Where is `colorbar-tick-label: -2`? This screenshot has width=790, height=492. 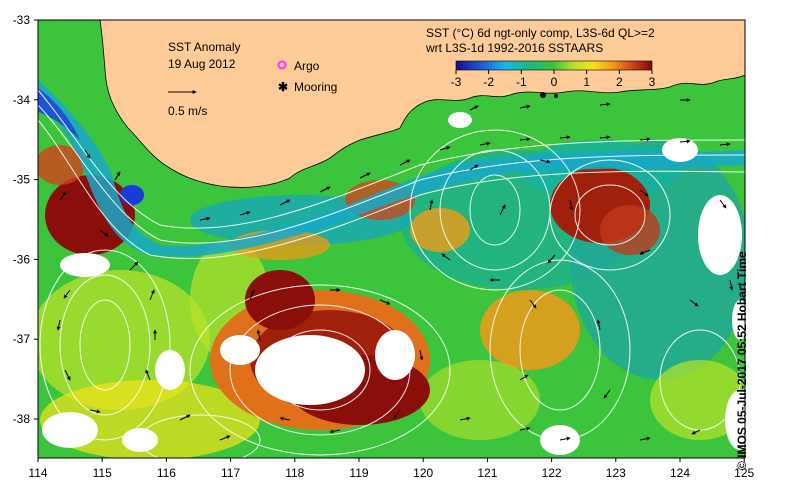 colorbar-tick-label: -2 is located at coordinates (488, 82).